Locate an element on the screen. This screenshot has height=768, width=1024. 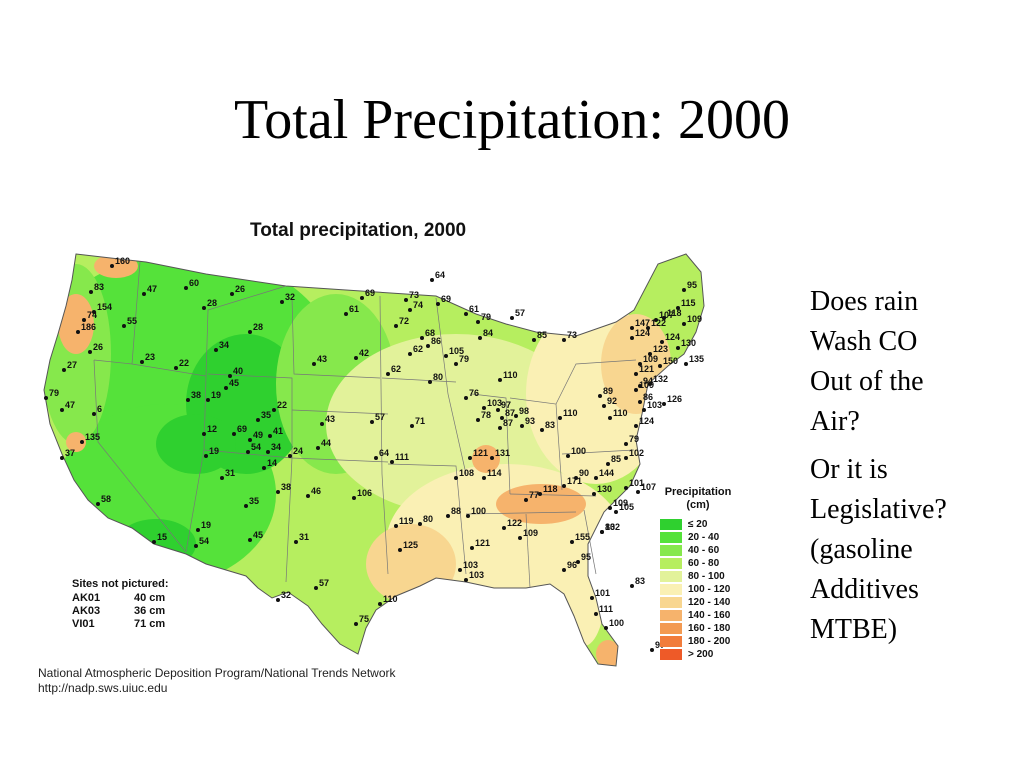
site-row: AK01 40 cm is located at coordinates (120, 598).